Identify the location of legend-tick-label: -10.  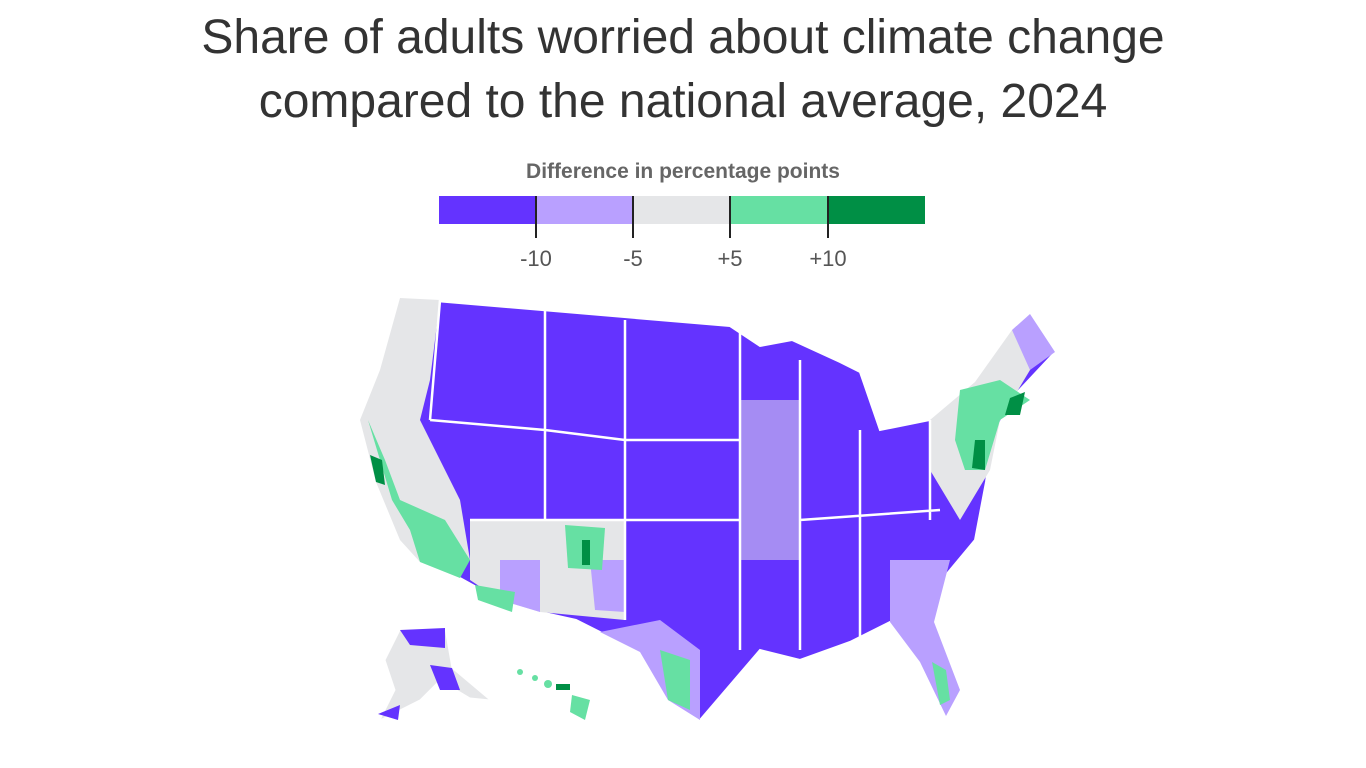
(536, 258).